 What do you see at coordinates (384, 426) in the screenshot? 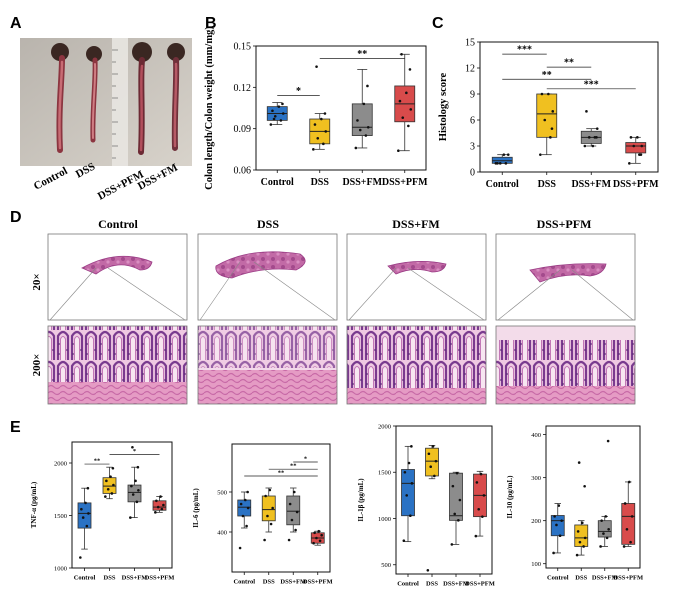
I see `y-tick-label: 2000` at bounding box center [384, 426].